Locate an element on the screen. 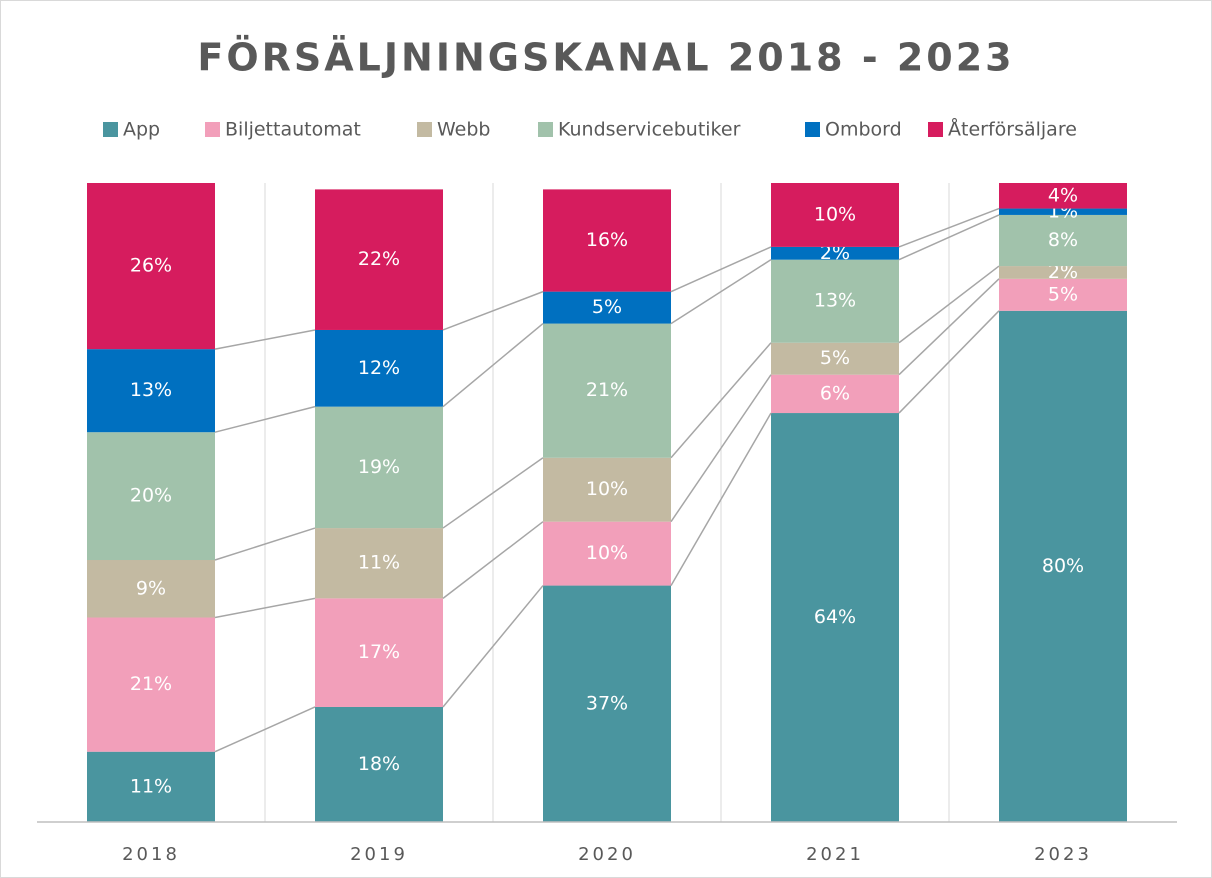  legend-label: App is located at coordinates (141, 130).